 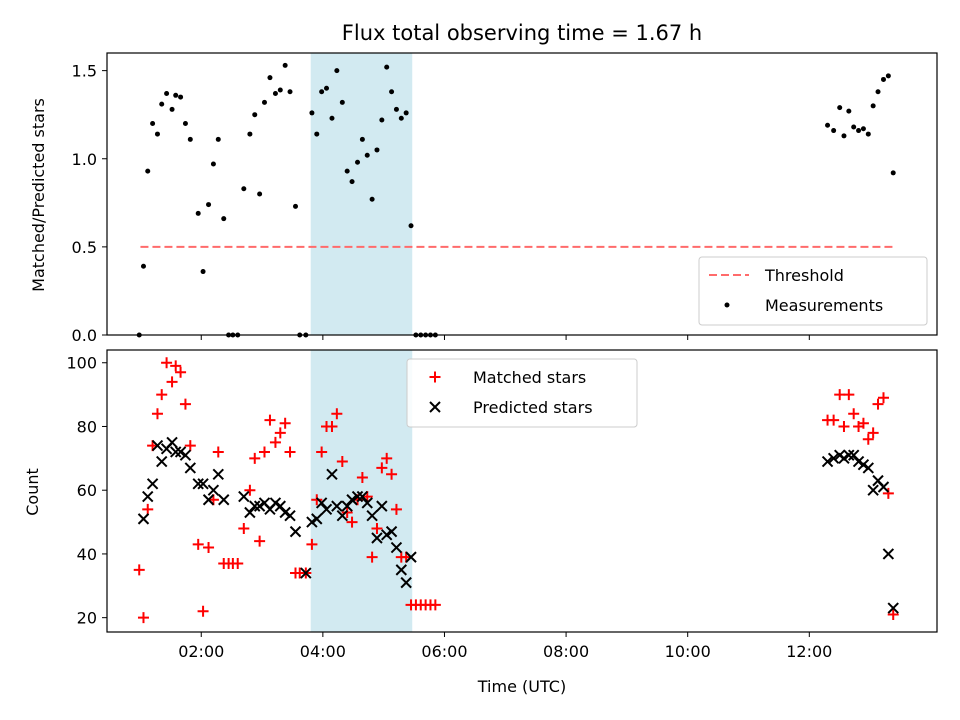 I want to click on x-tick-label: 04:00, so click(x=323, y=651).